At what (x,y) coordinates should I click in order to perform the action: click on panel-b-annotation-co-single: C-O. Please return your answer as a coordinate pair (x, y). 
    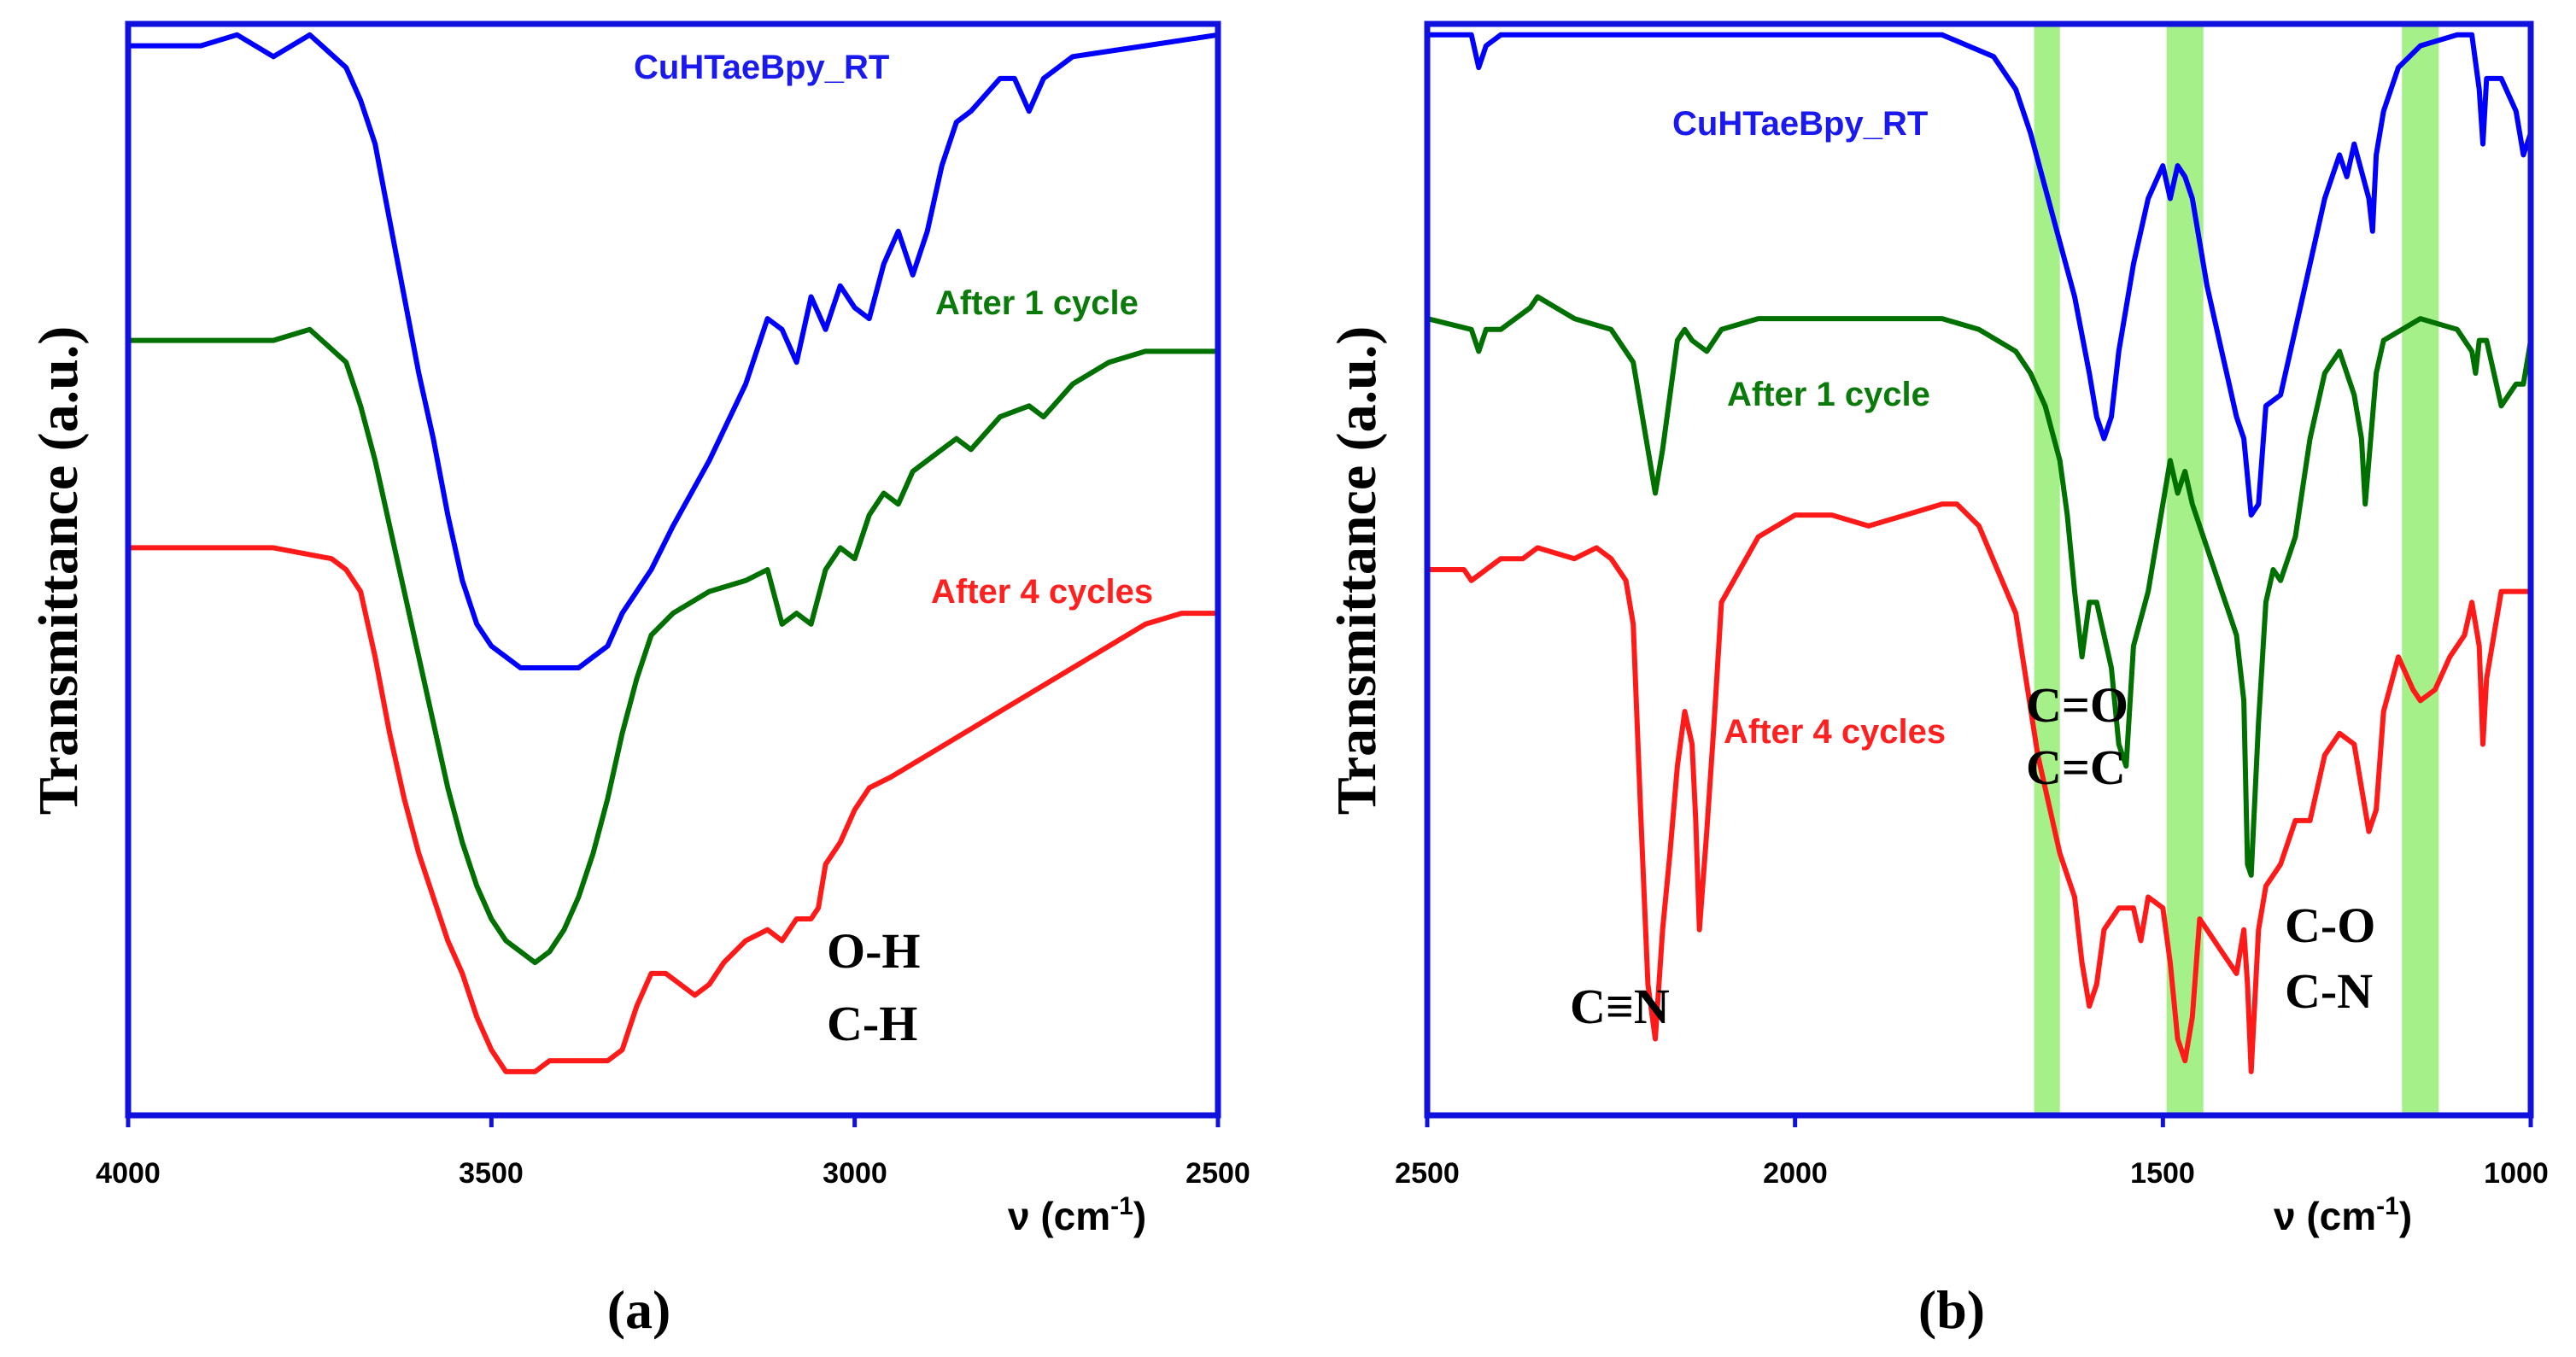
    Looking at the image, I should click on (2330, 926).